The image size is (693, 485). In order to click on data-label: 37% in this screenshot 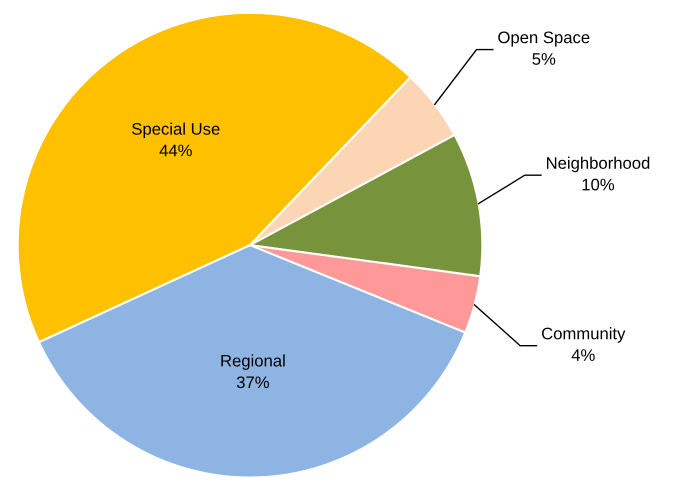, I will do `click(252, 382)`.